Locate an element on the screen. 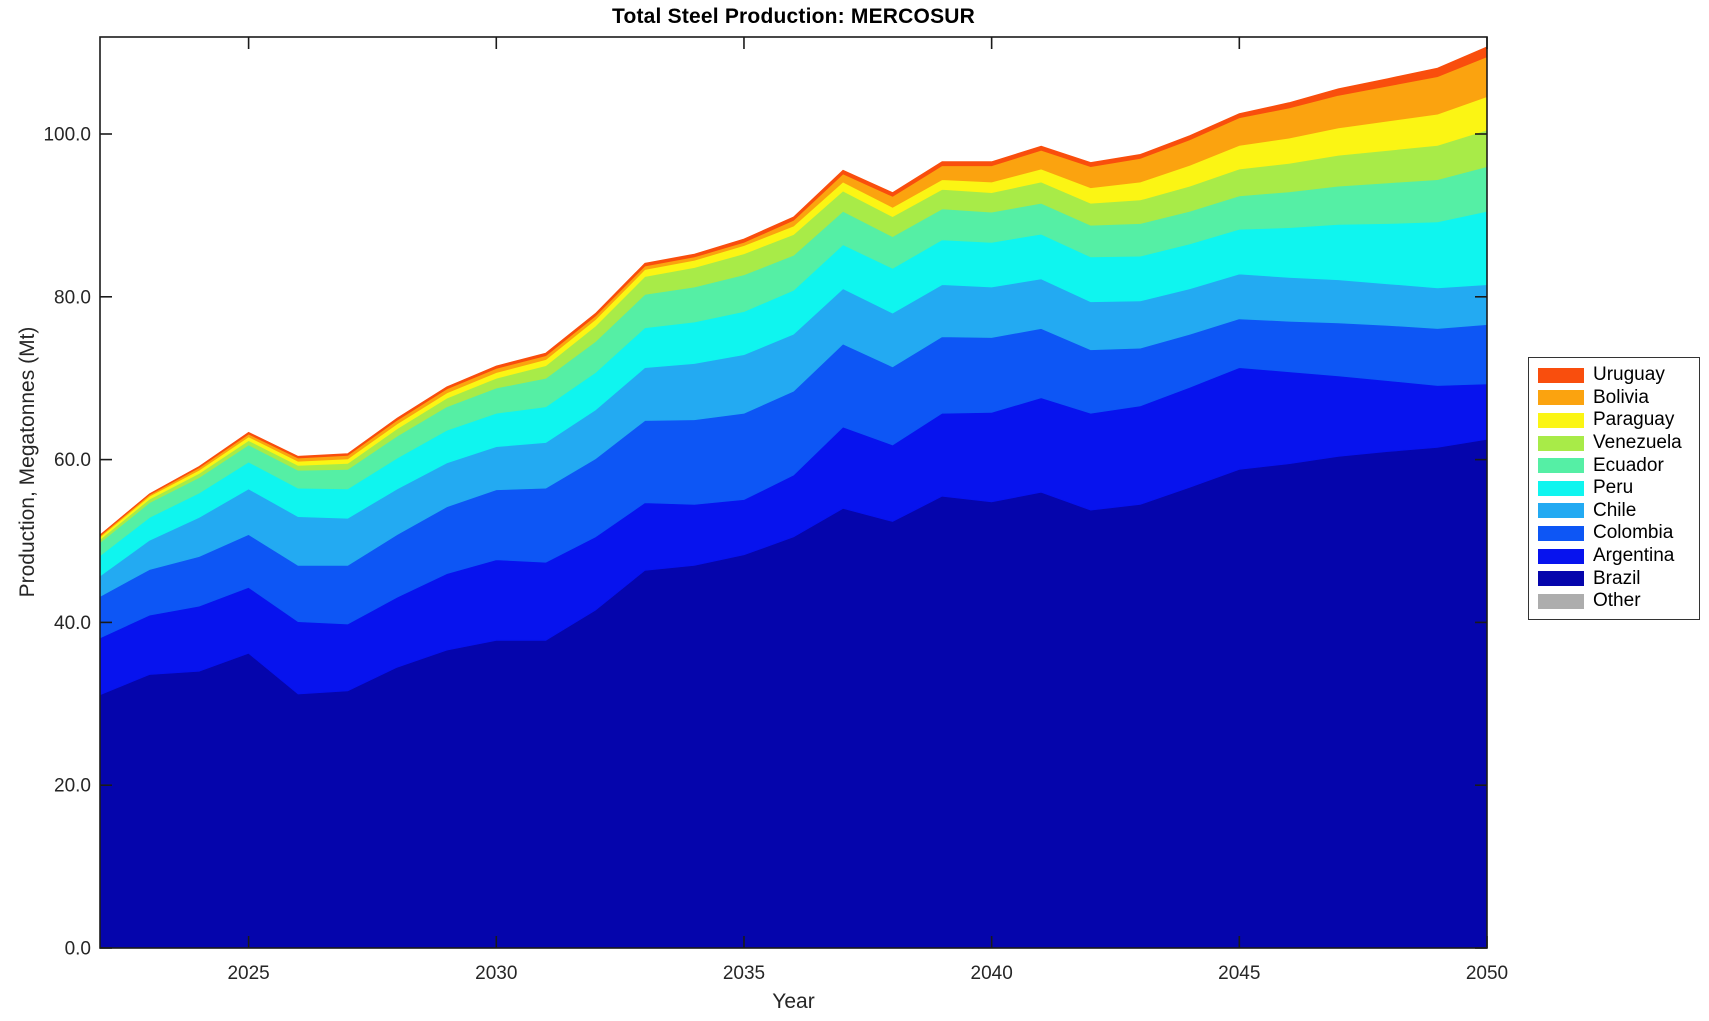 The image size is (1709, 1021). legend-item-other: Other is located at coordinates (1614, 601).